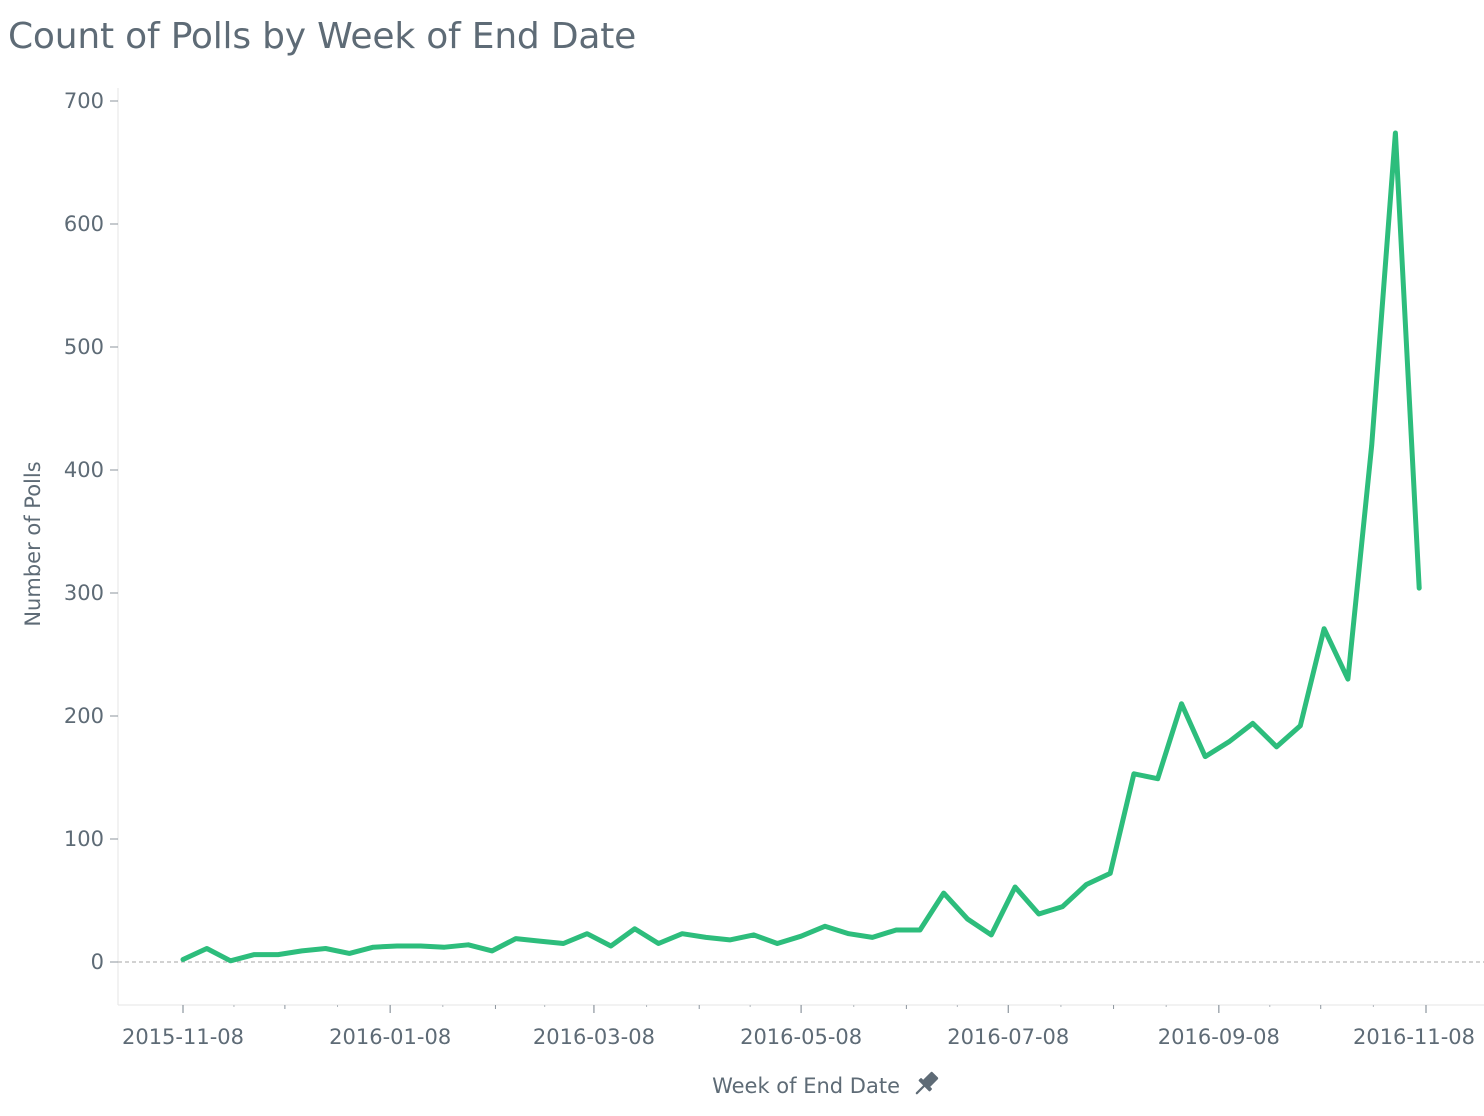 The image size is (1484, 1116). What do you see at coordinates (91, 531) in the screenshot?
I see `y-axis-ticks: 0 100 200 300 400 500 600 700` at bounding box center [91, 531].